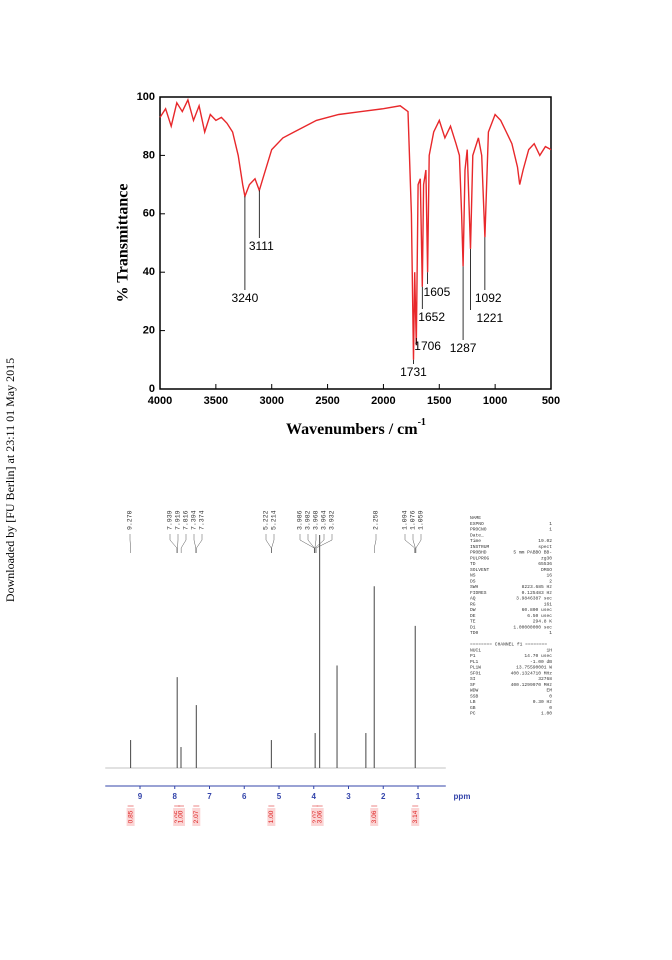 The height and width of the screenshot is (960, 672). What do you see at coordinates (474, 662) in the screenshot?
I see `param-key: PL1` at bounding box center [474, 662].